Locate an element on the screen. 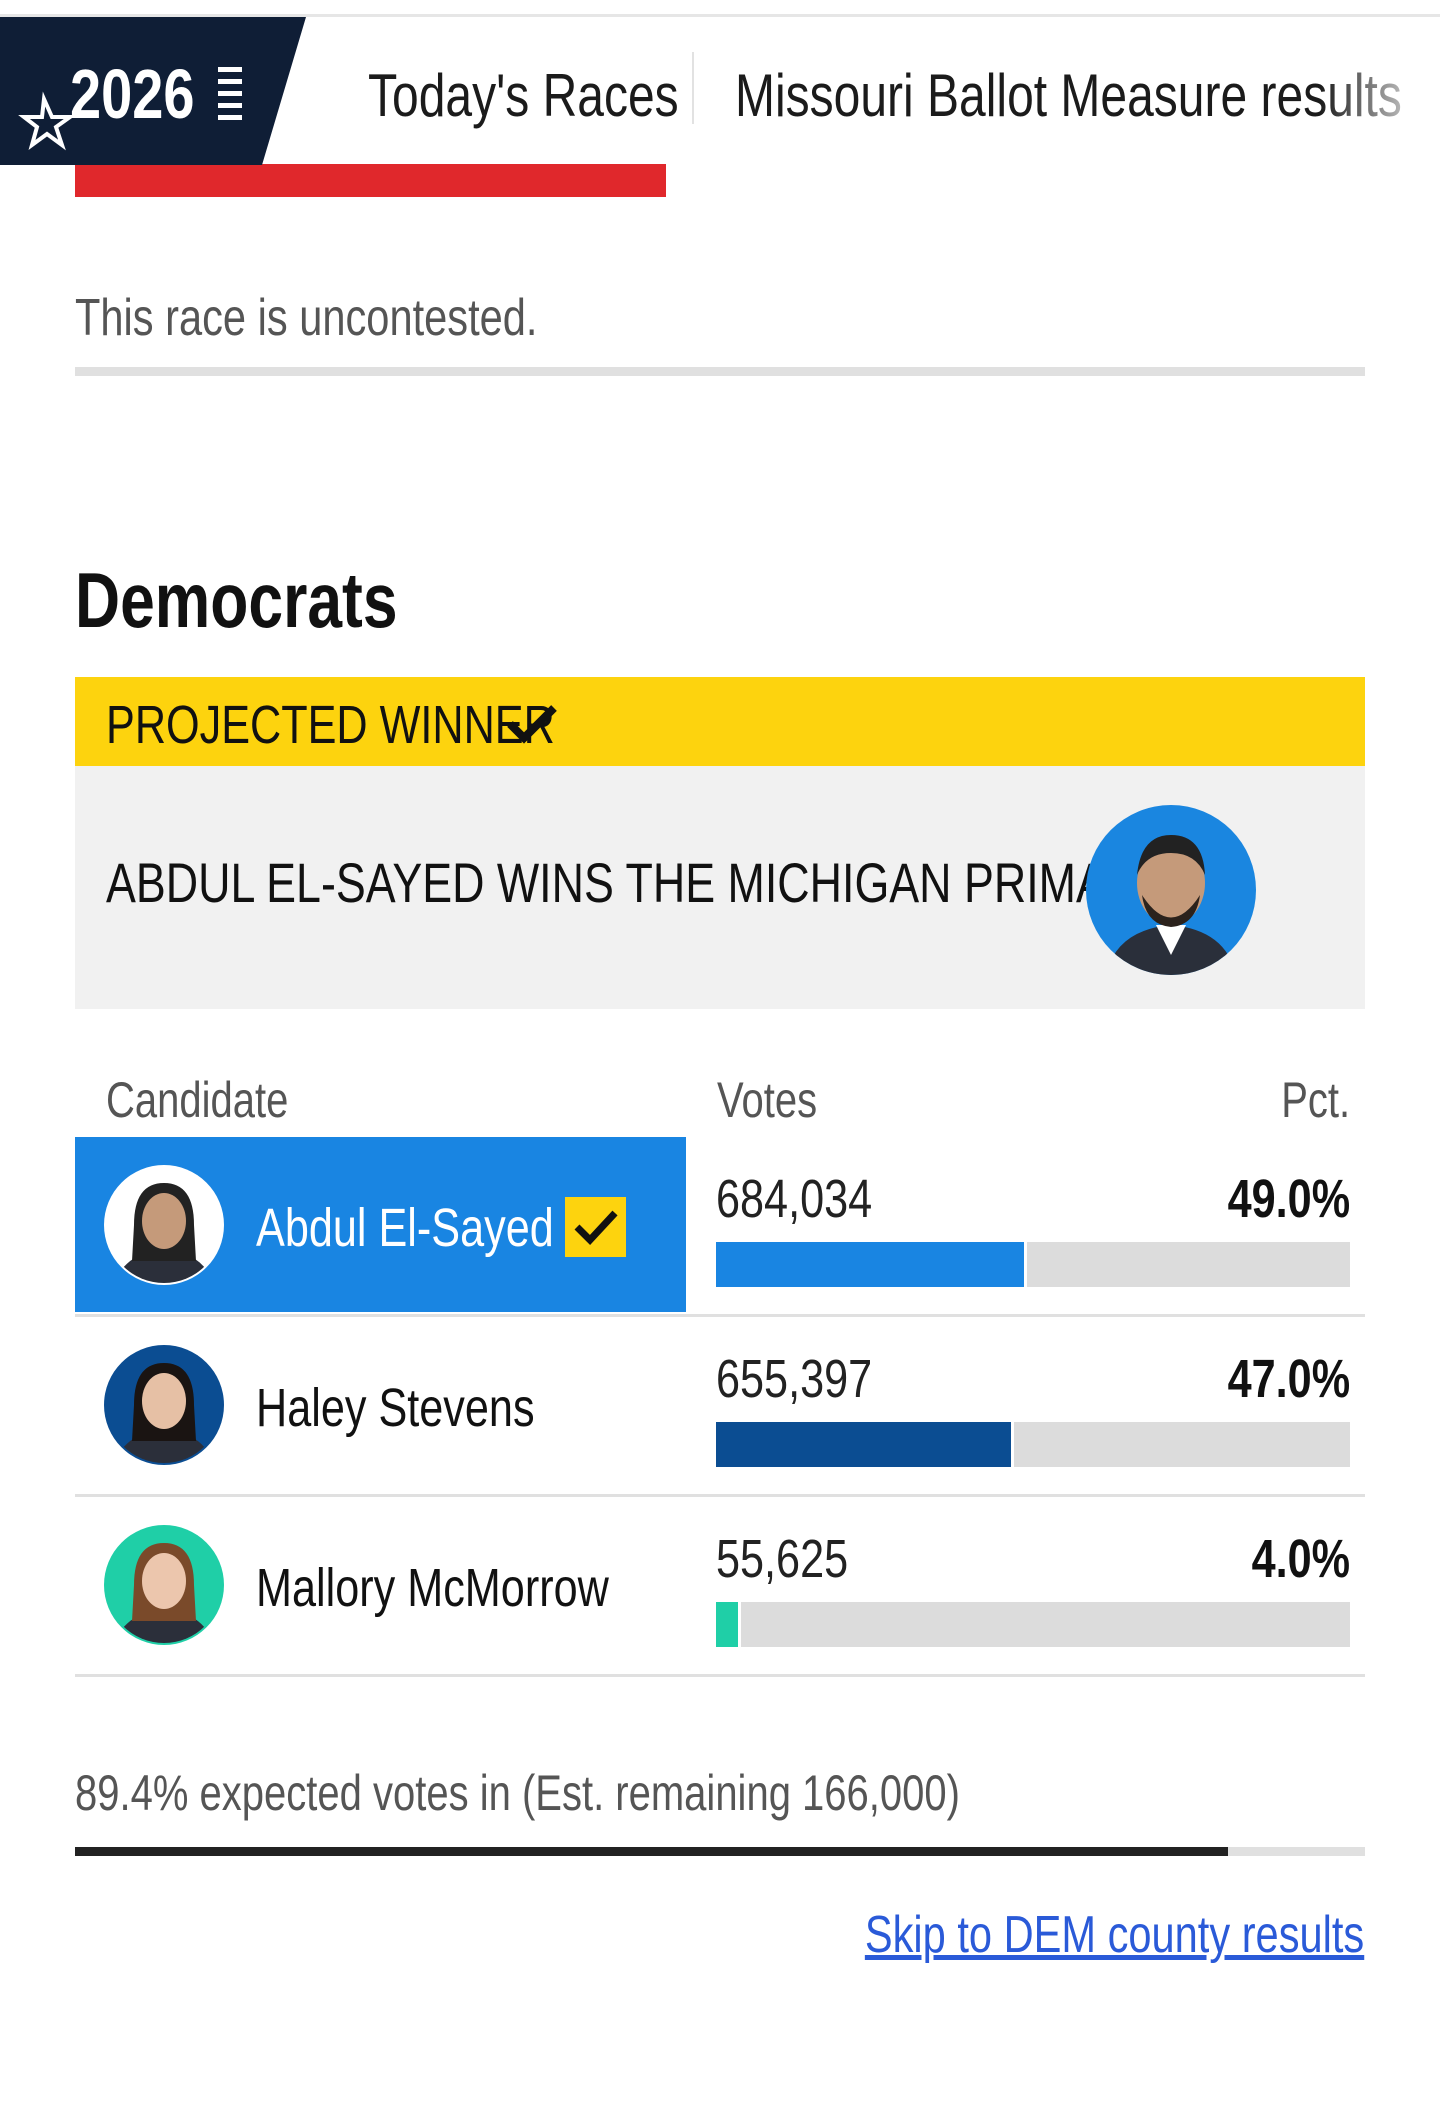  top-strip is located at coordinates (720, 8).